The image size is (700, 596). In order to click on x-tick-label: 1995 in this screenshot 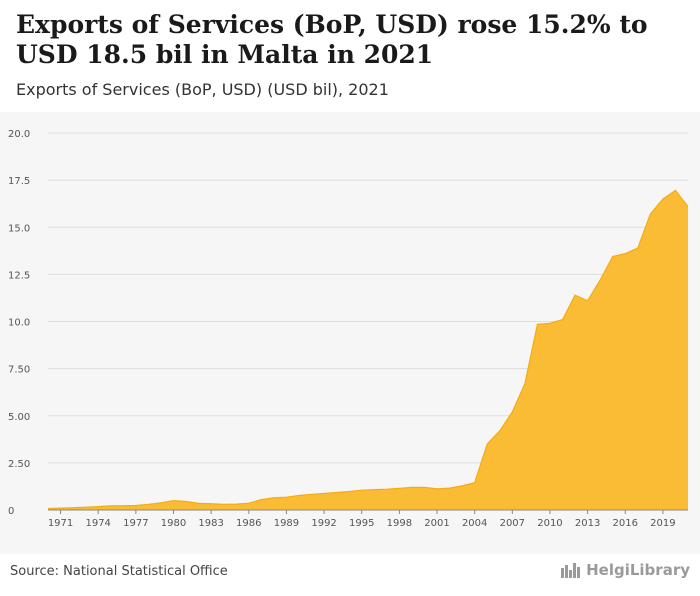, I will do `click(361, 523)`.